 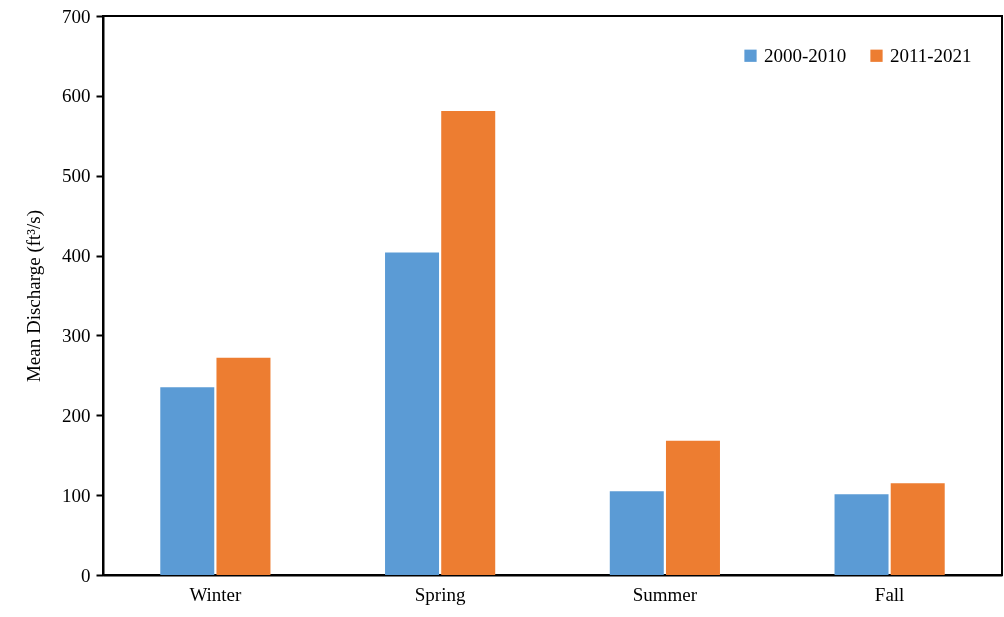 I want to click on y-axis-title: Mean Discharge (ft³/s), so click(x=34, y=296).